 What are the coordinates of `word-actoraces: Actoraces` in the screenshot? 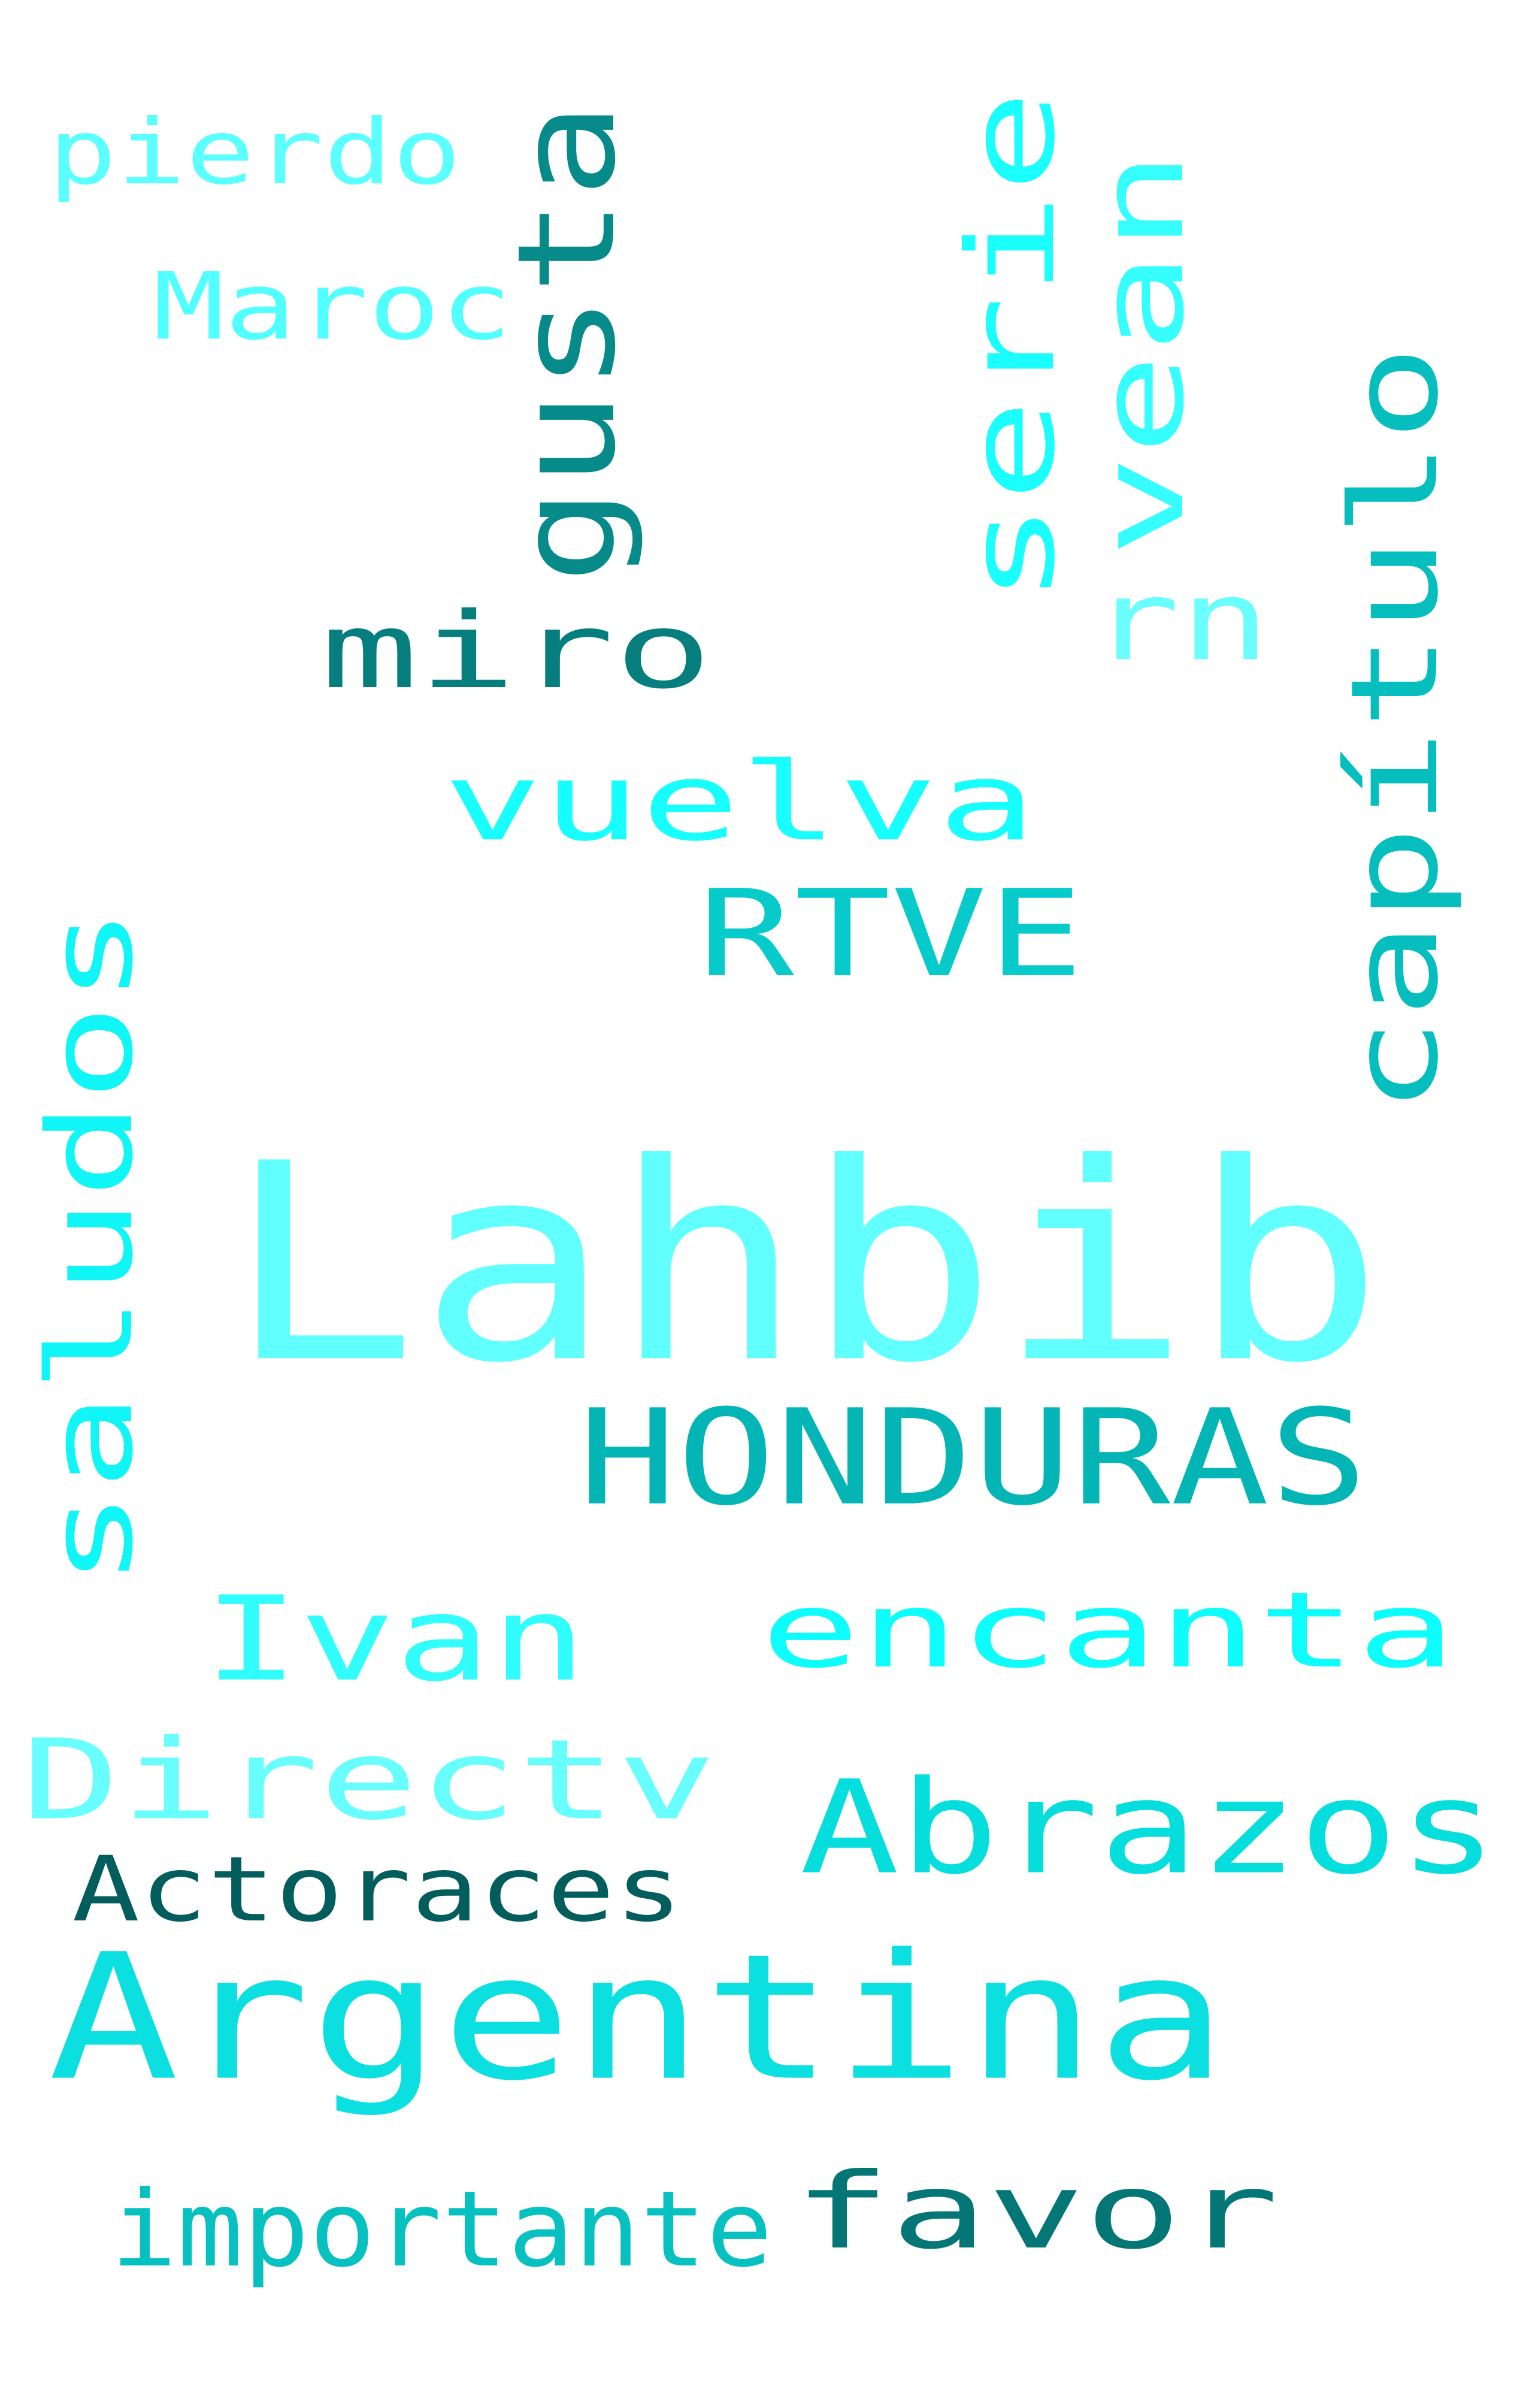 It's located at (377, 1889).